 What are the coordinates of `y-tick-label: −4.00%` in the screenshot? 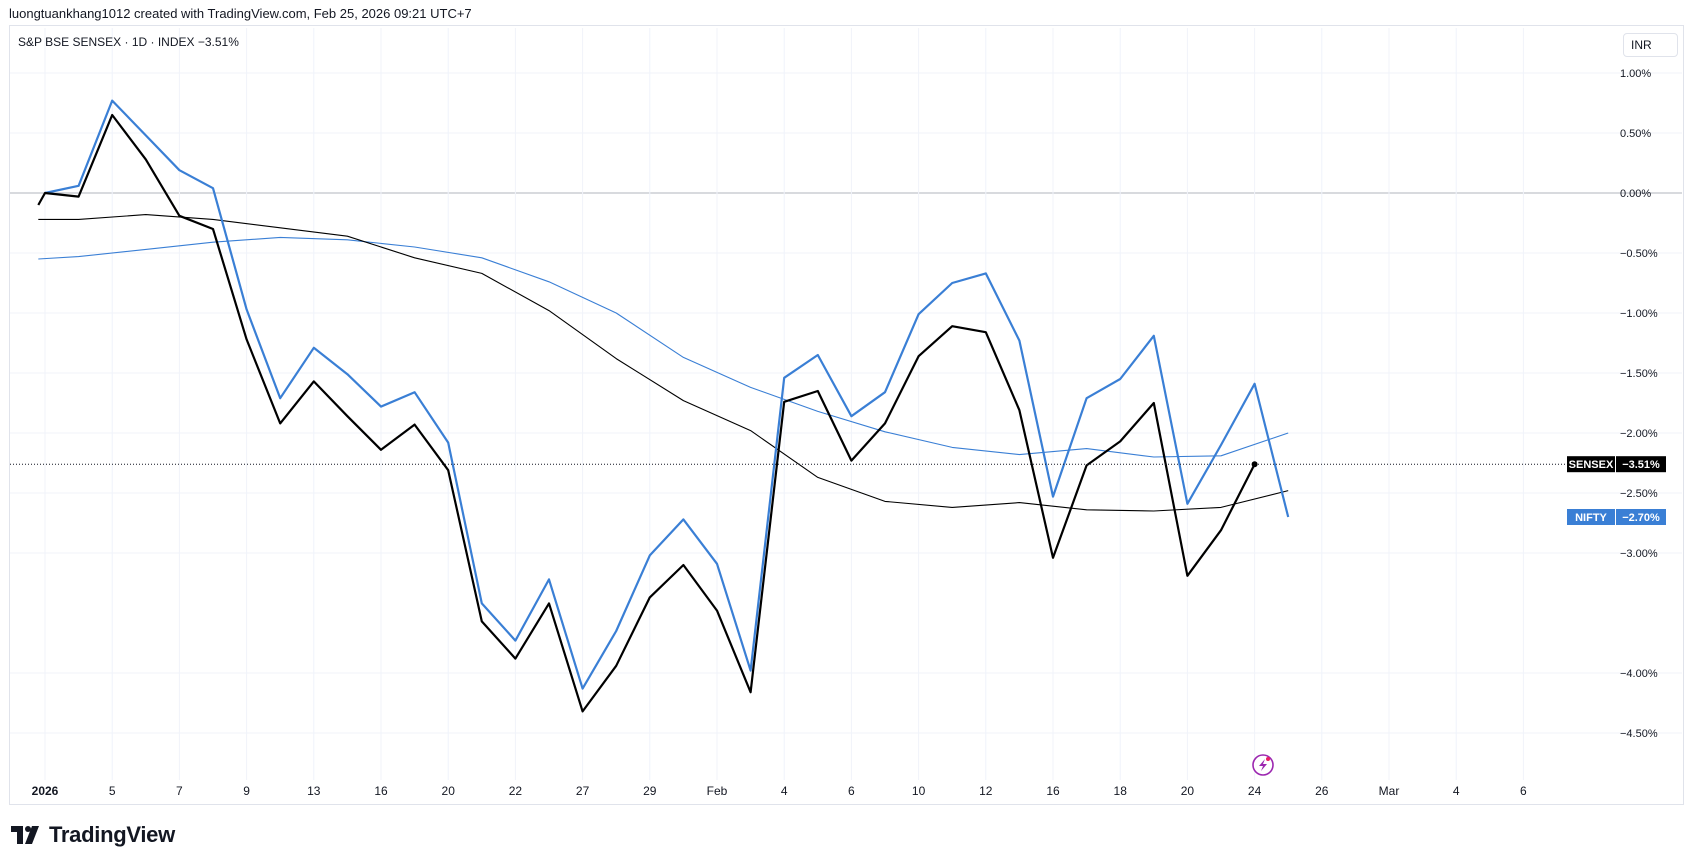 It's located at (1639, 674).